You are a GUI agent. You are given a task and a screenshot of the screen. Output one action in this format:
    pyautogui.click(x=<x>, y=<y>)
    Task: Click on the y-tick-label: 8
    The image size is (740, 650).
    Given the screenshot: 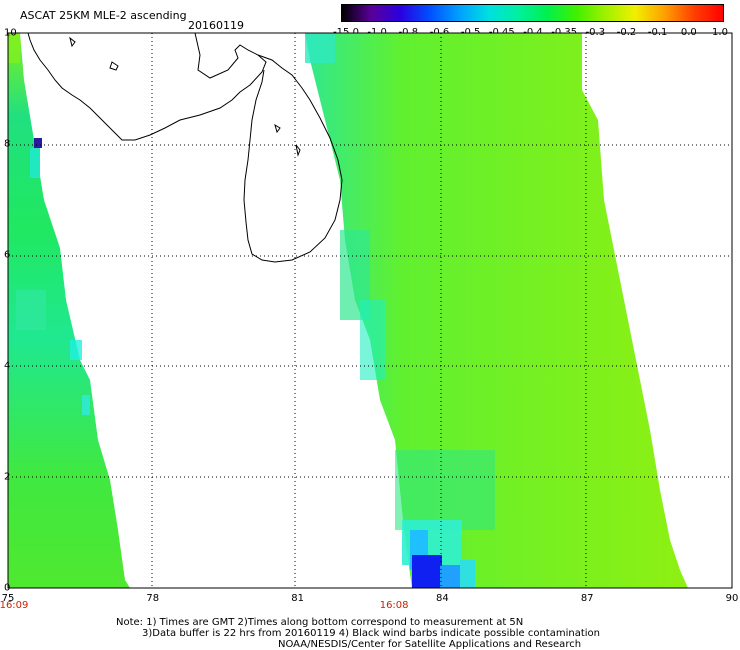 What is the action you would take?
    pyautogui.click(x=7, y=144)
    